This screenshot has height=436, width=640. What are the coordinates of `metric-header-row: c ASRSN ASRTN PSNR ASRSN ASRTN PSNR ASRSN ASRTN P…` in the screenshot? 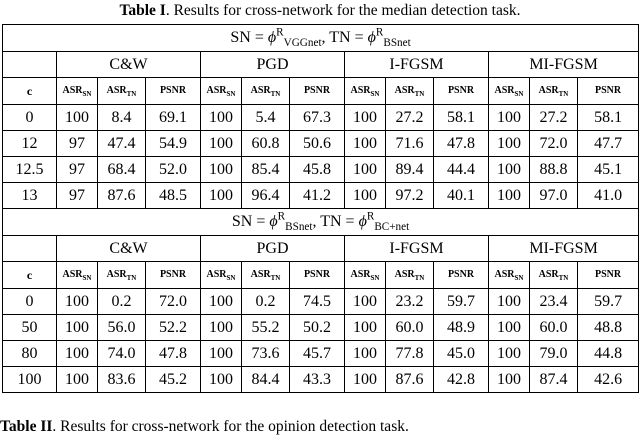 It's located at (321, 275).